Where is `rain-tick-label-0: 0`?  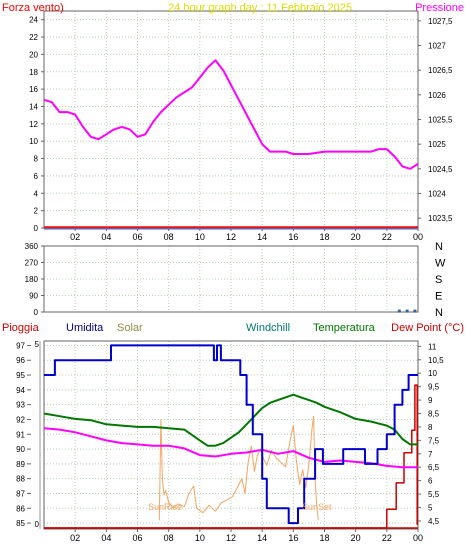
rain-tick-label-0: 0 is located at coordinates (37, 524).